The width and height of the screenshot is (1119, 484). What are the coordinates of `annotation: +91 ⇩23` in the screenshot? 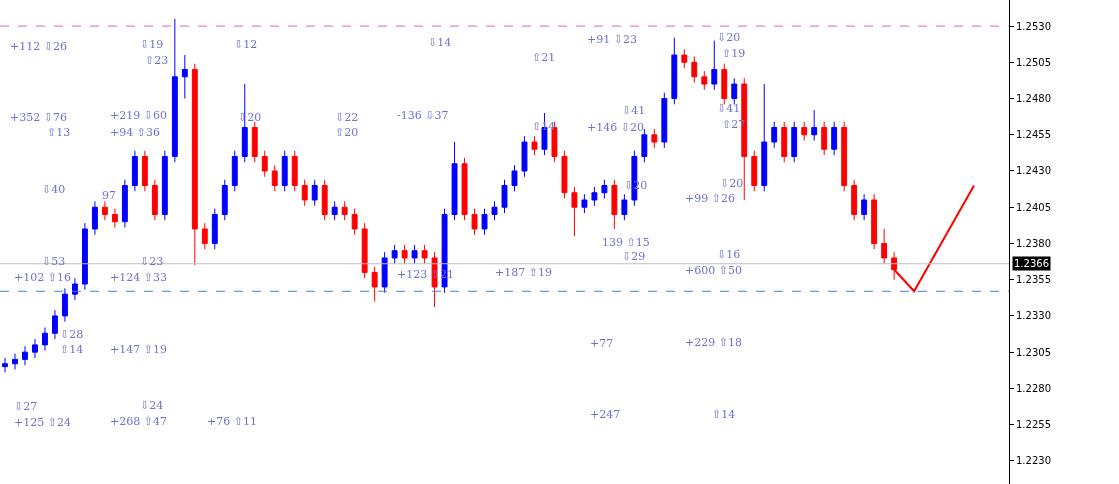 It's located at (612, 39).